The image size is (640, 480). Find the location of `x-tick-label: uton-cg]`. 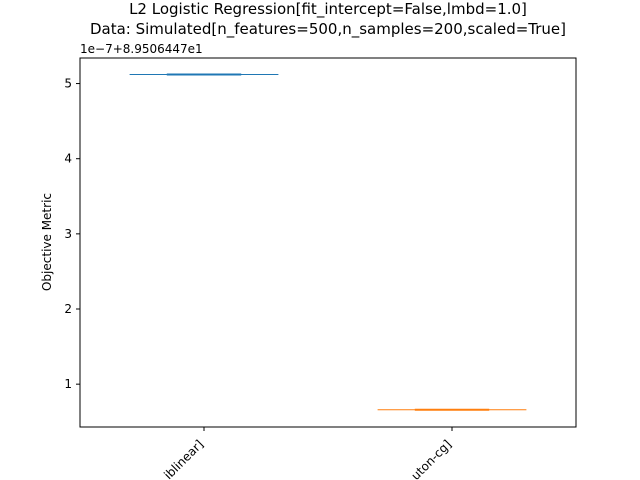

x-tick-label: uton-cg] is located at coordinates (432, 458).